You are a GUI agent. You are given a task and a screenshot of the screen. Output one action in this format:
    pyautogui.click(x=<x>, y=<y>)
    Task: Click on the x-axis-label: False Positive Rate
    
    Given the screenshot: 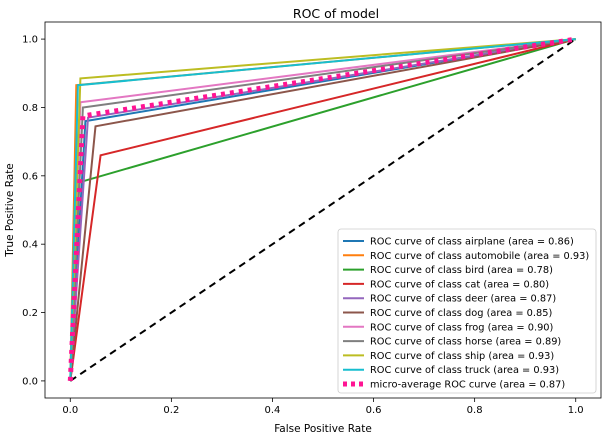 What is the action you would take?
    pyautogui.click(x=323, y=429)
    